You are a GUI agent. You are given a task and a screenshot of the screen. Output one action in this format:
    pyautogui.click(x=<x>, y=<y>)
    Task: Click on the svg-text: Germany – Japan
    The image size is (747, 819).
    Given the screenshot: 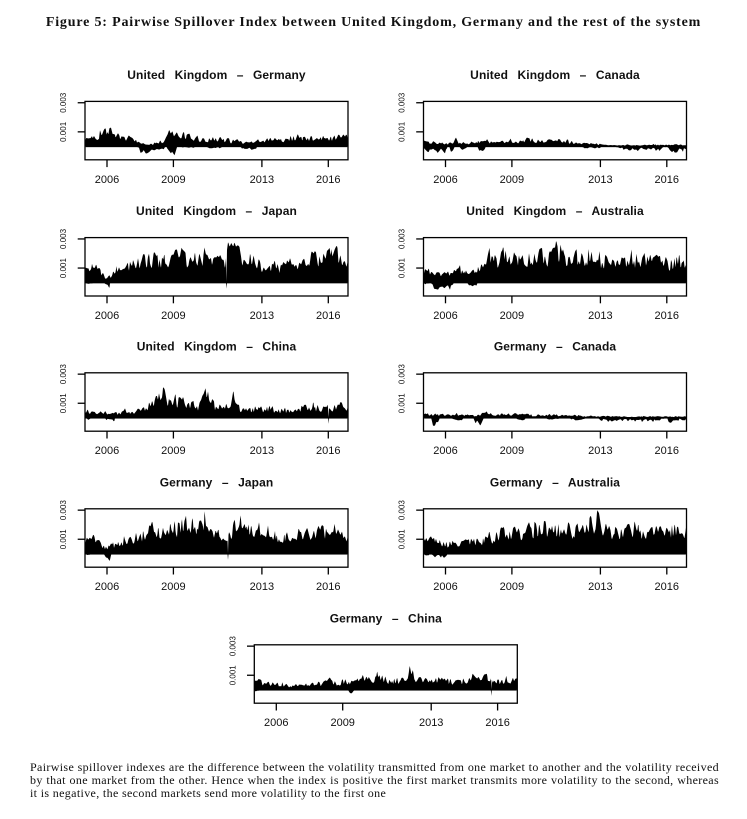 What is the action you would take?
    pyautogui.click(x=217, y=482)
    